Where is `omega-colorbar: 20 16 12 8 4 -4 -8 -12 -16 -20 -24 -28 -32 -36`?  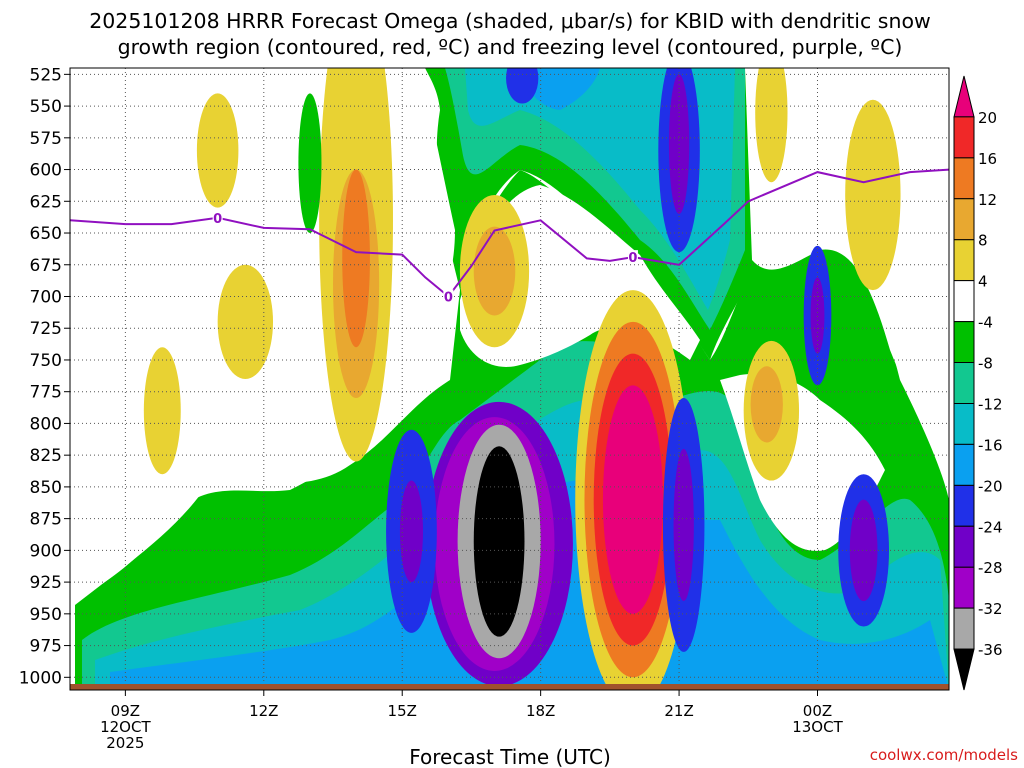
omega-colorbar: 20 16 12 8 4 -4 -8 -12 -16 -20 -24 -28 -32 -36 is located at coordinates (978, 383).